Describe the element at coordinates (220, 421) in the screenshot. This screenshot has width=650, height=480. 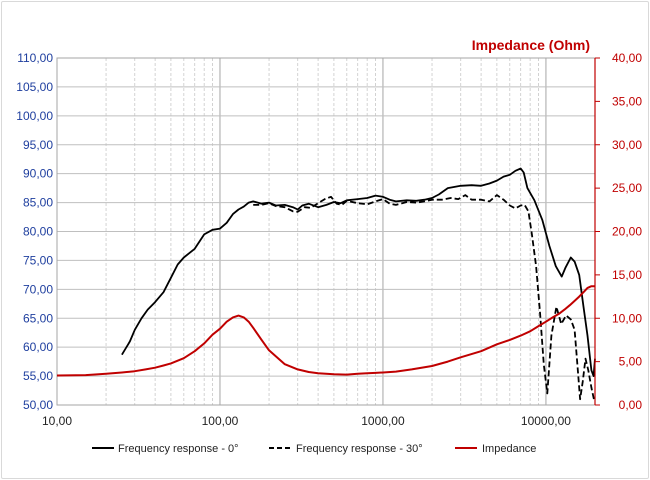
I see `x-tick-label: 100,00` at that location.